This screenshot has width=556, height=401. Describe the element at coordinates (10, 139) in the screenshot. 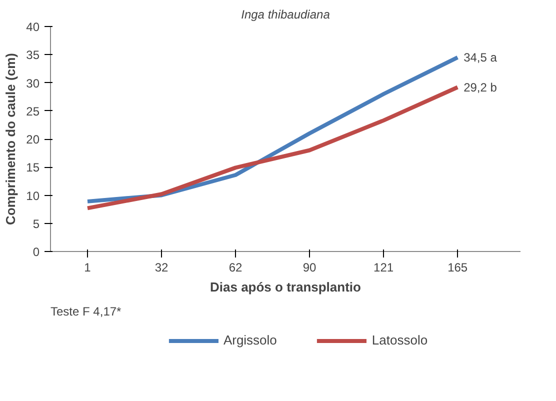

I see `y-axis-title: Comprimento do caule (cm)` at that location.